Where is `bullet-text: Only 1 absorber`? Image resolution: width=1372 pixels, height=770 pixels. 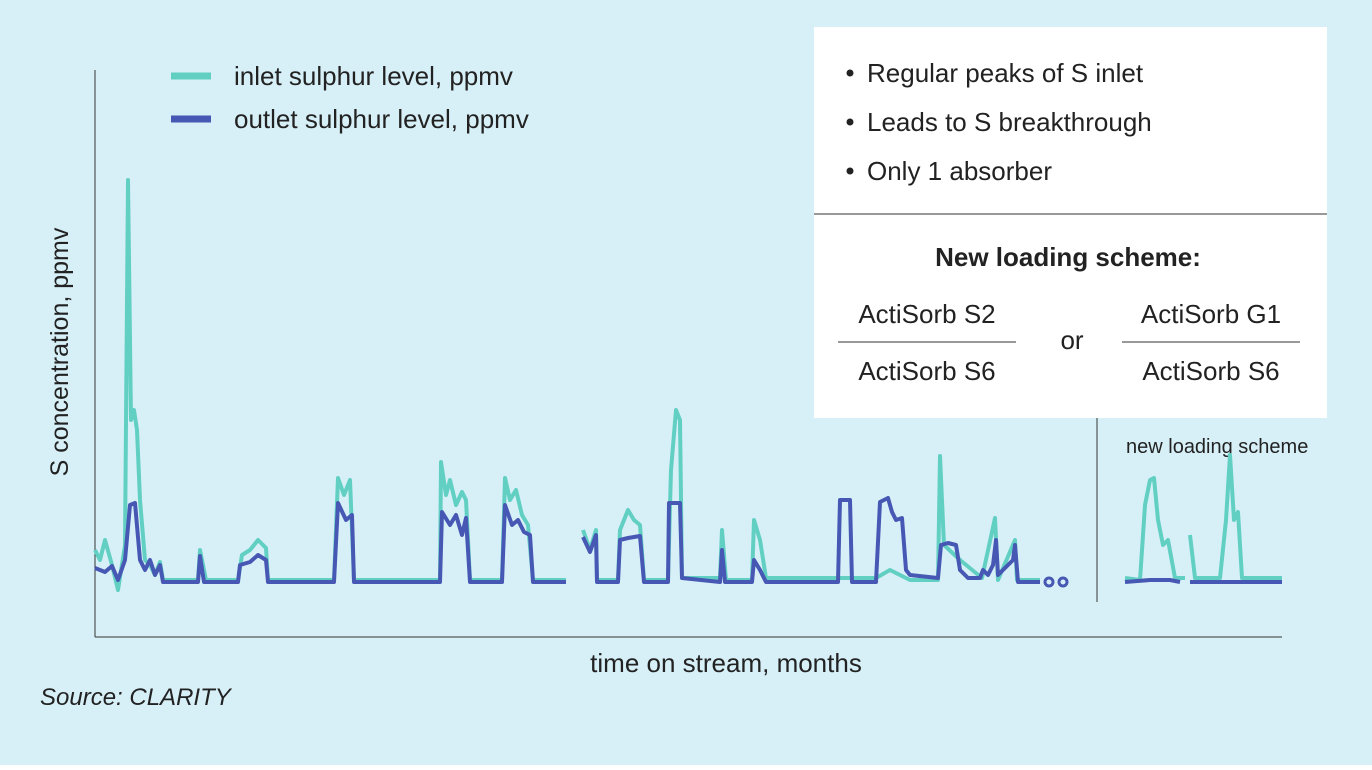 bullet-text: Only 1 absorber is located at coordinates (959, 171).